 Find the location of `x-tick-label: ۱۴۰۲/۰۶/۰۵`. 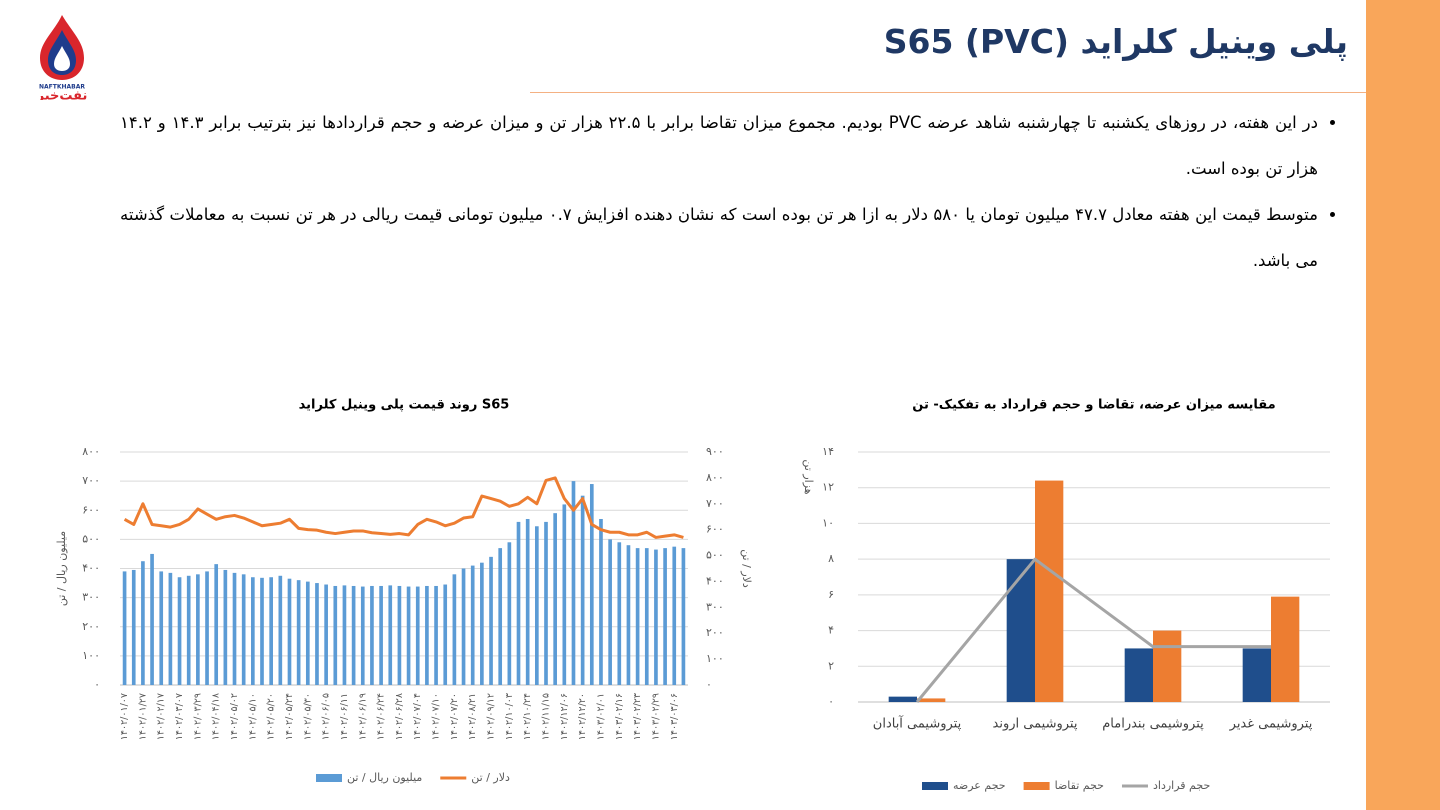

x-tick-label: ۱۴۰۲/۰۶/۰۵ is located at coordinates (326, 716).